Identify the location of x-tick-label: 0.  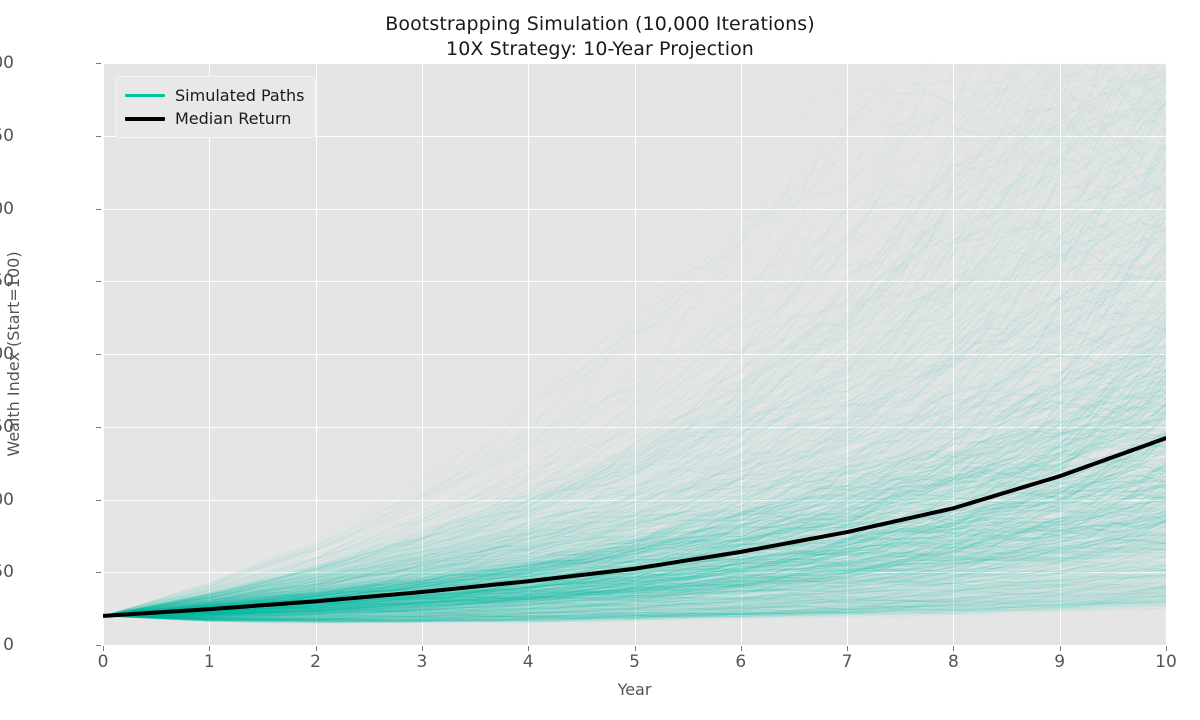
(103, 662).